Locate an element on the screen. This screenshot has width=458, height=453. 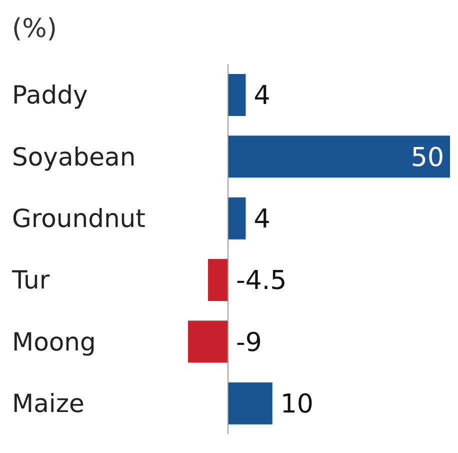
y-tick-label: Groundnut is located at coordinates (79, 219).